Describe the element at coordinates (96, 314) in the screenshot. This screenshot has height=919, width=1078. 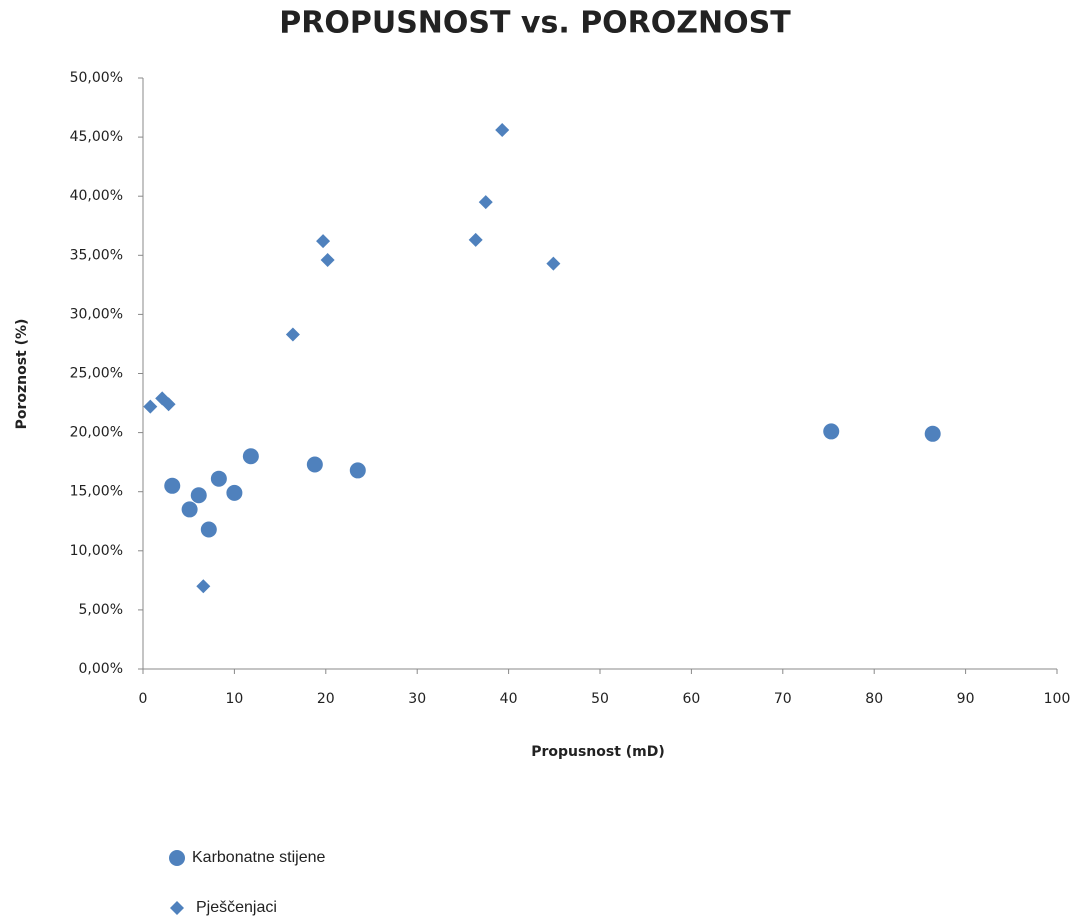
I see `y-tick-label: 30,00%` at that location.